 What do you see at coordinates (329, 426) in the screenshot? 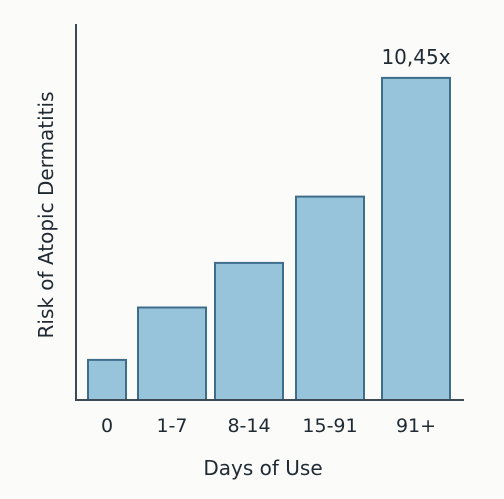
I see `x-tick-label: 15-91` at bounding box center [329, 426].